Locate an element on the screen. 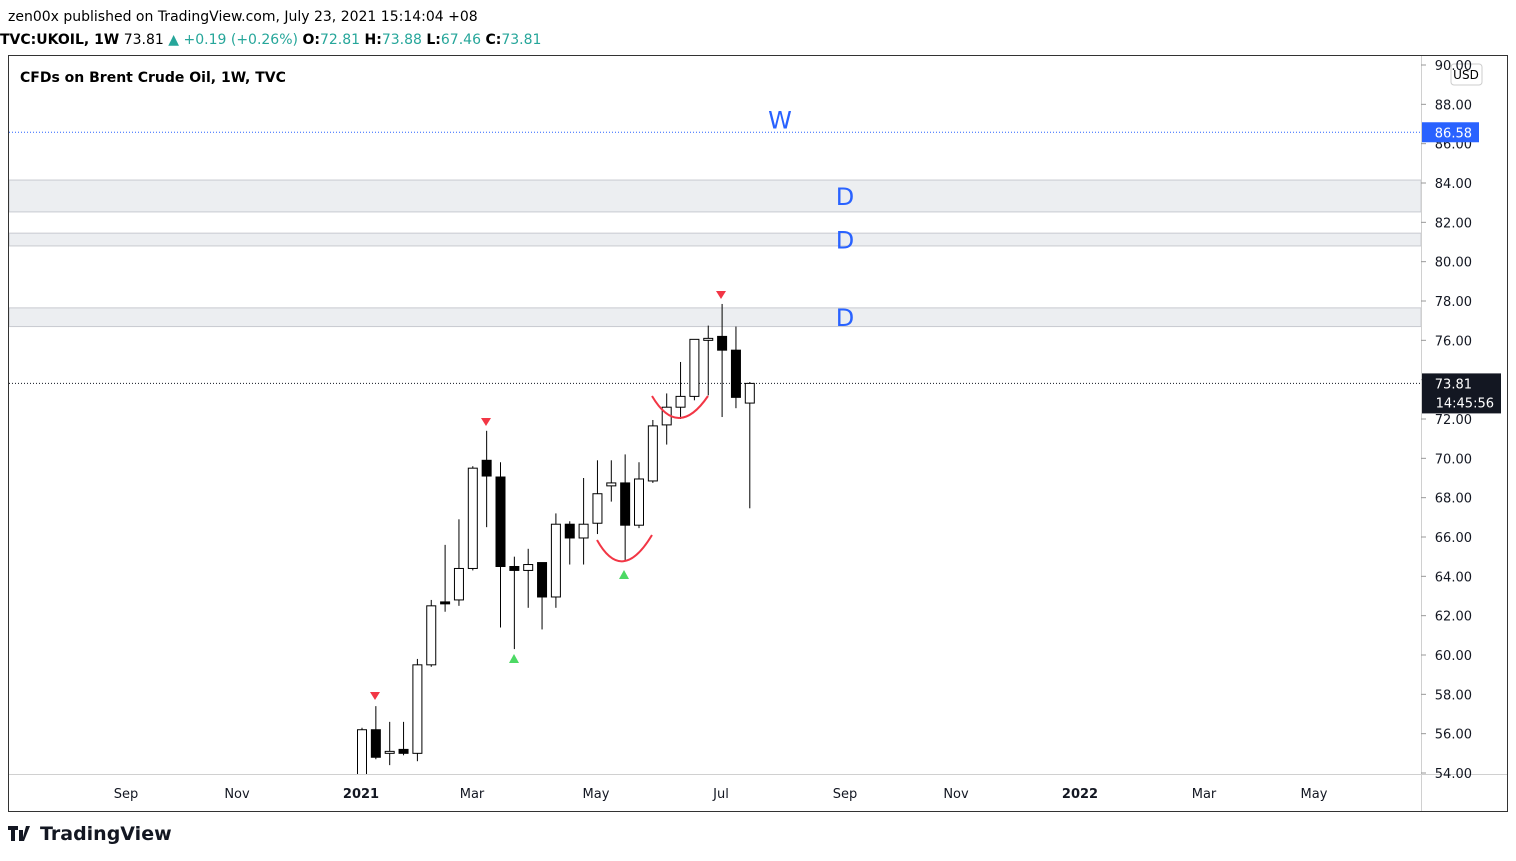 The height and width of the screenshot is (861, 1516). y-tick-label: 84.00 is located at coordinates (1453, 184).